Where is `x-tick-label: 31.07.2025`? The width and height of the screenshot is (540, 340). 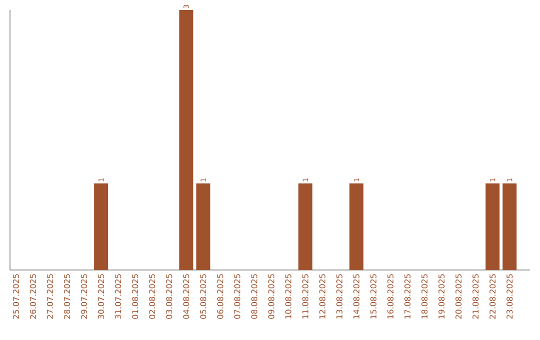
x-tick-label: 31.07.2025 is located at coordinates (118, 296).